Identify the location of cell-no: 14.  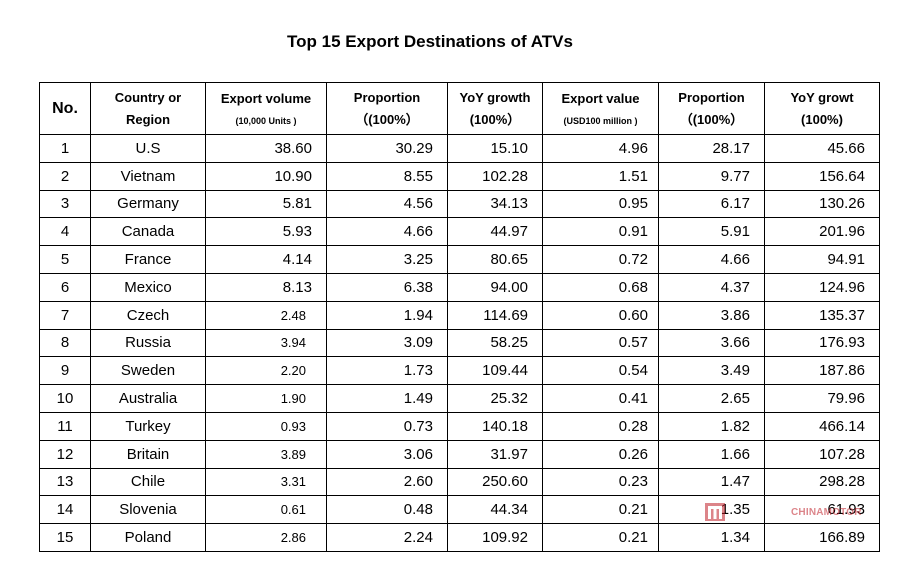
(65, 510).